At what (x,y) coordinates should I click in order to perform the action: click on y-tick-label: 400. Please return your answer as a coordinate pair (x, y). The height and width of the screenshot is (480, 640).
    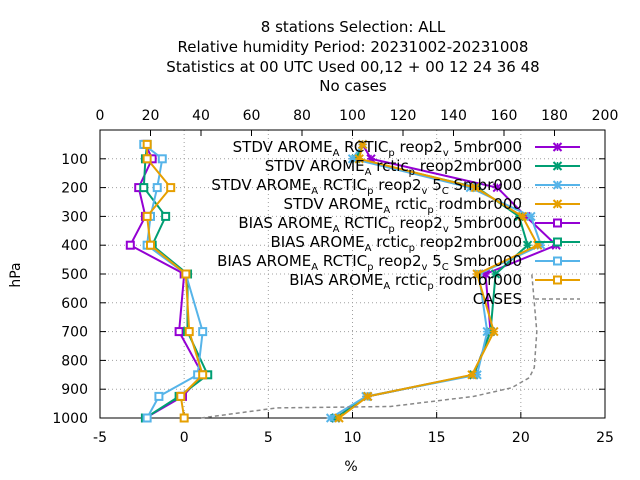
    Looking at the image, I should click on (74, 246).